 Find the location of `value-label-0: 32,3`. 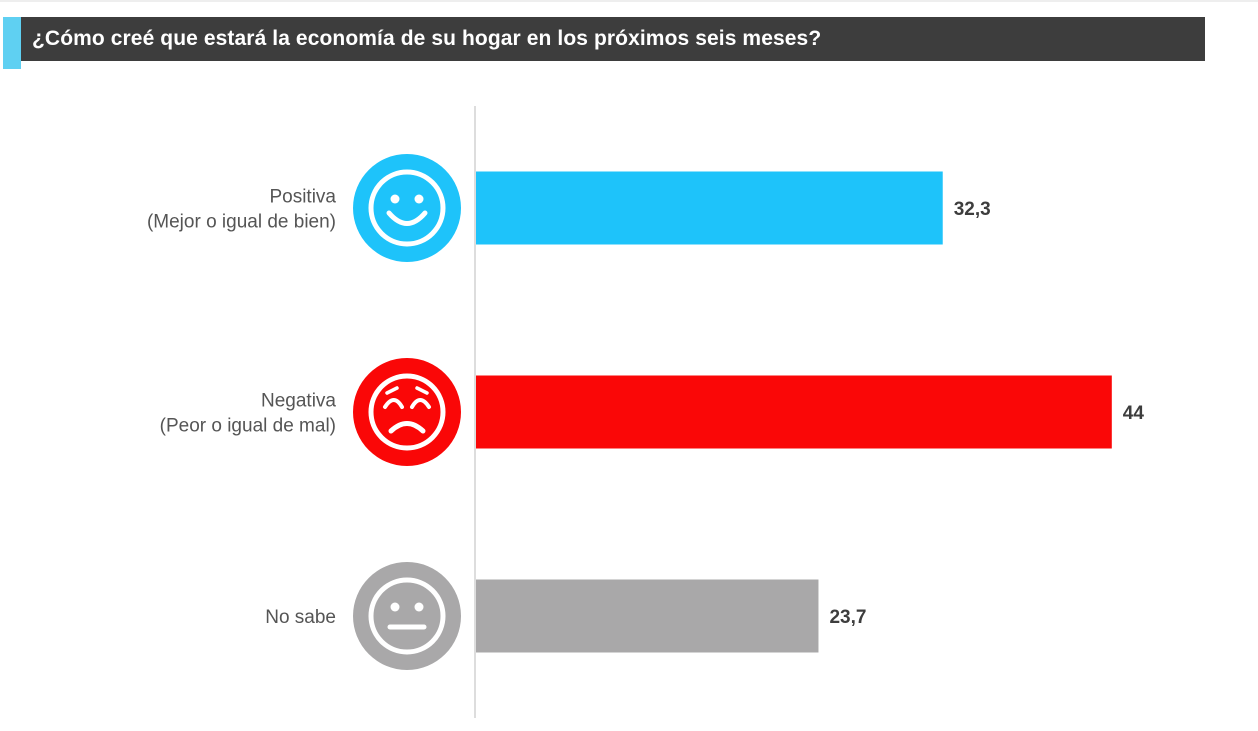

value-label-0: 32,3 is located at coordinates (972, 209).